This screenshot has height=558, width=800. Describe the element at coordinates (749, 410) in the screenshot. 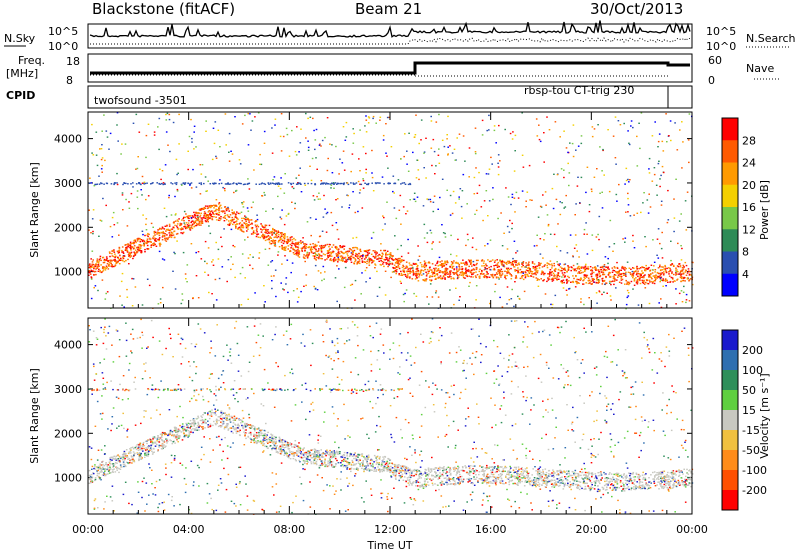

I see `velocity-colorbar-tick: 15` at that location.